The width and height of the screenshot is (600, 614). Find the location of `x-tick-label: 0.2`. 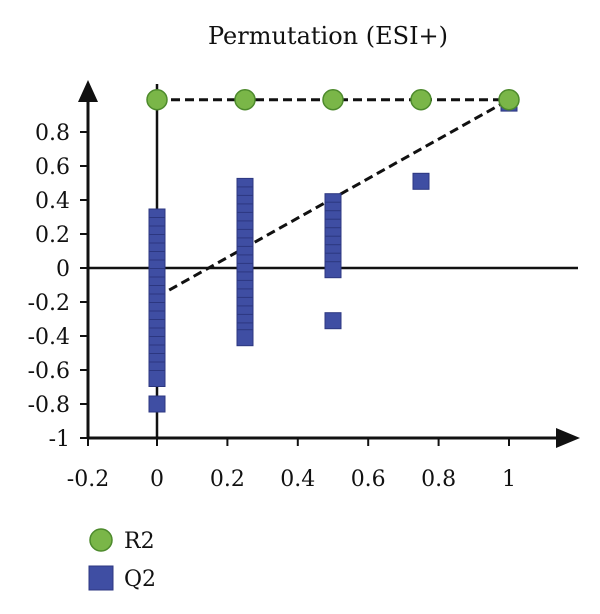

x-tick-label: 0.2 is located at coordinates (227, 479).